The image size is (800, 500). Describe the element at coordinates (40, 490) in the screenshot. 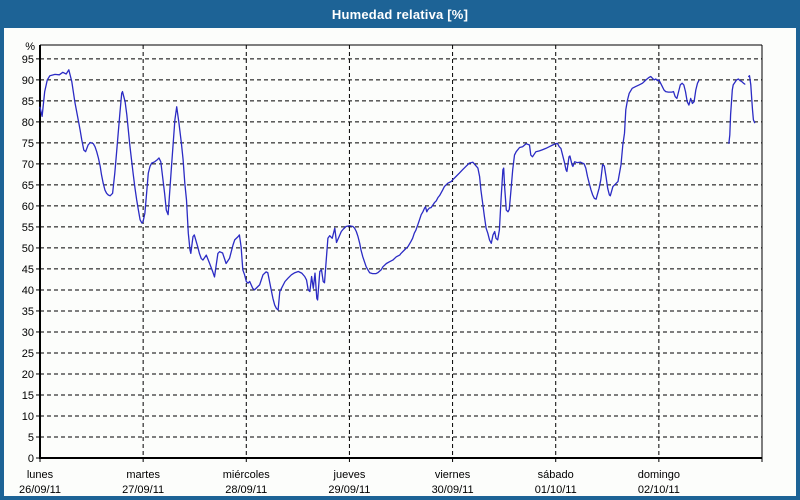

I see `x-axis-date-label: 26/09/11` at that location.